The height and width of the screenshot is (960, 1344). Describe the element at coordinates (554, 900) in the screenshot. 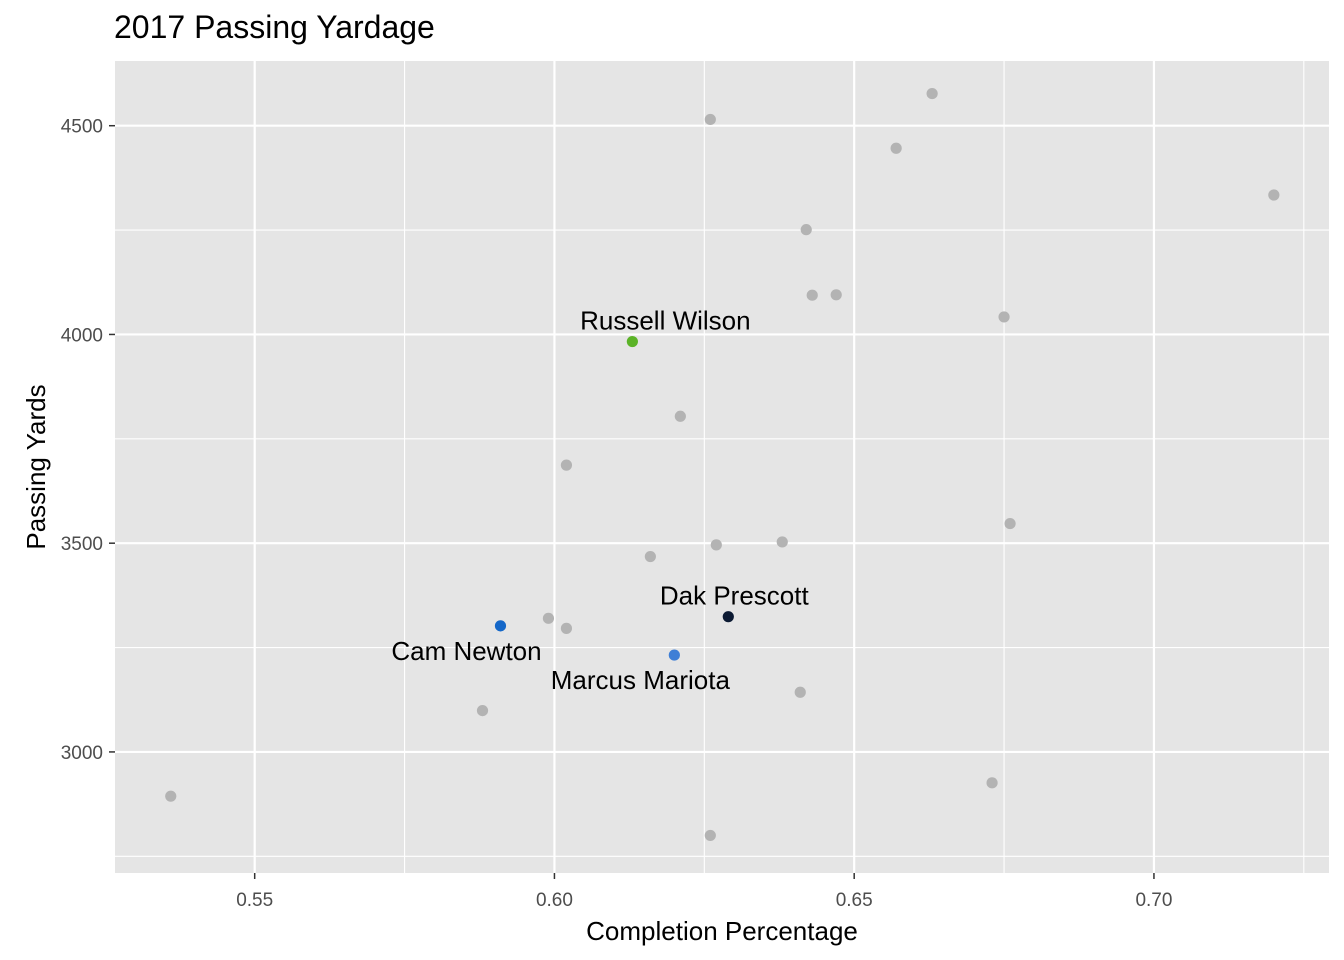

I see `x-tick-label: 0.60` at that location.